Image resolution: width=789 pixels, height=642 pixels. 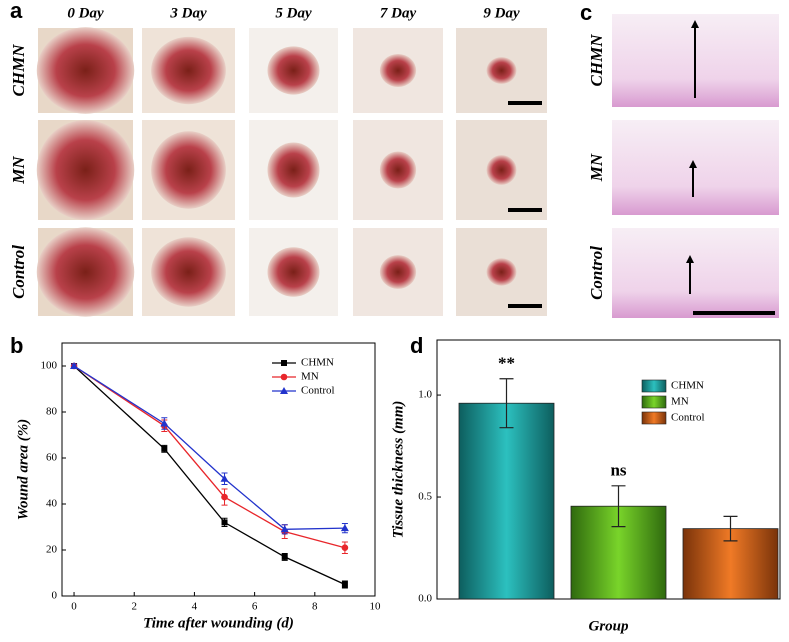 I want to click on annotation: **, so click(x=506, y=363).